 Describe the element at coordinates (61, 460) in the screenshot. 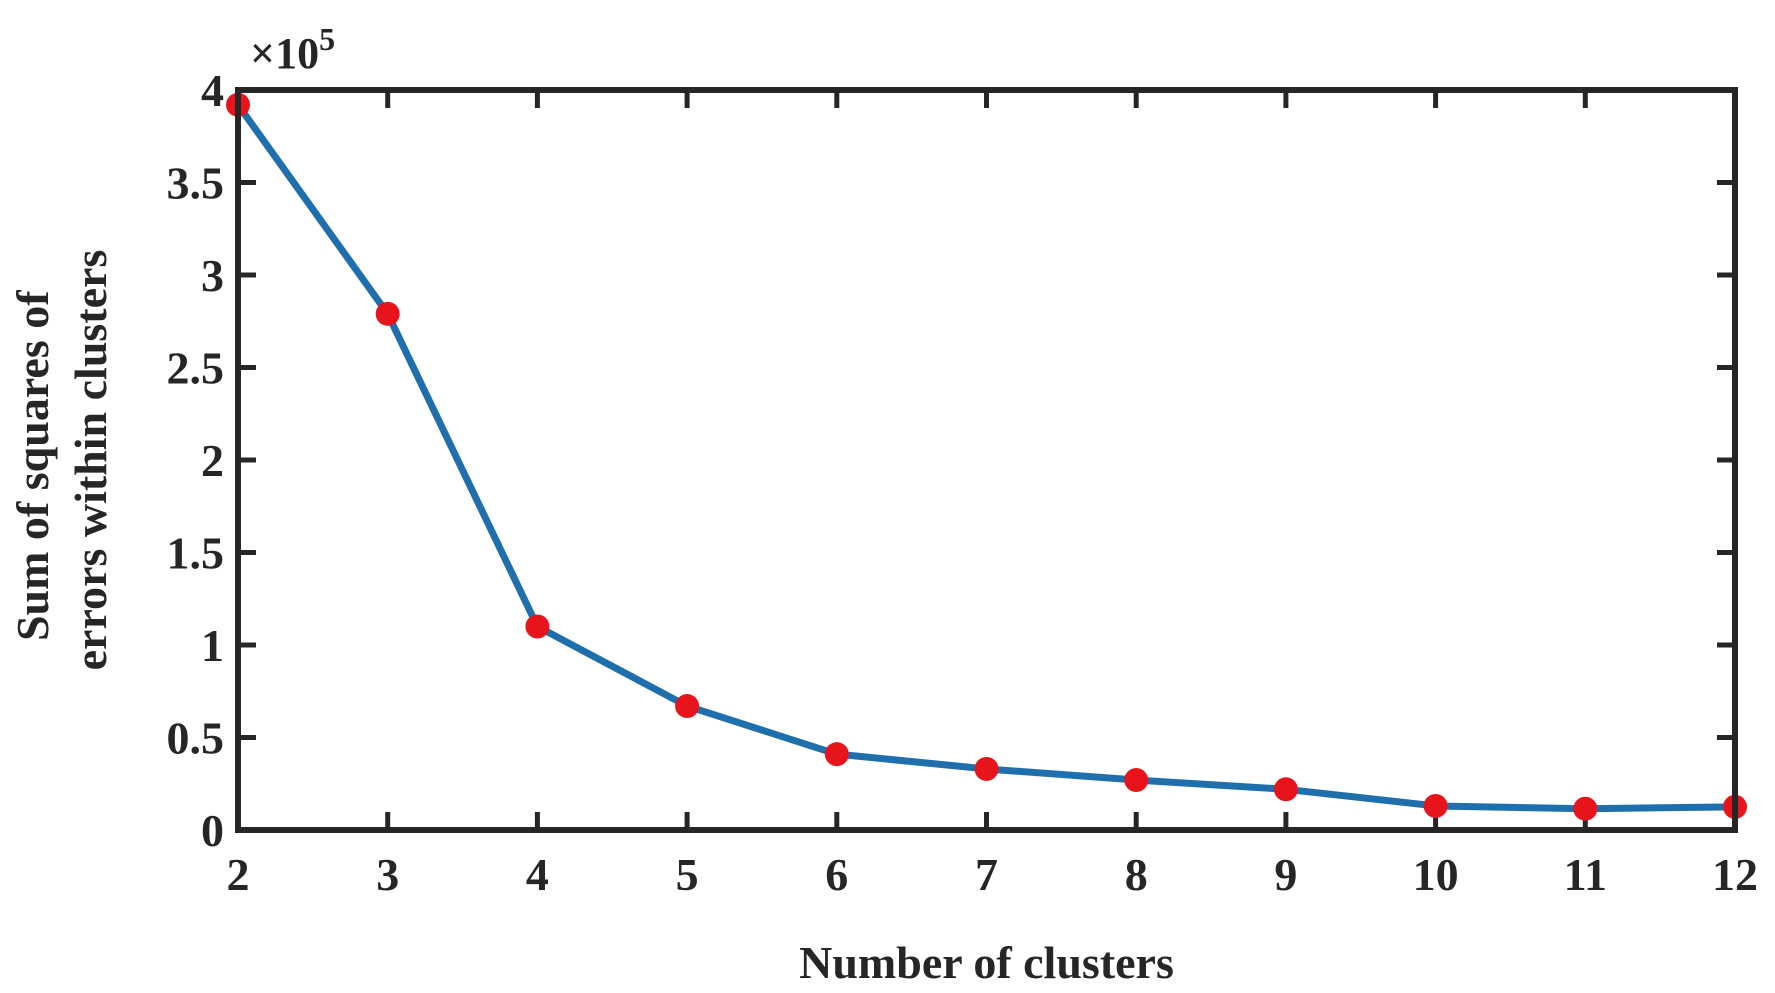

I see `y-axis-label: Sum of squares of errors within clusters` at that location.